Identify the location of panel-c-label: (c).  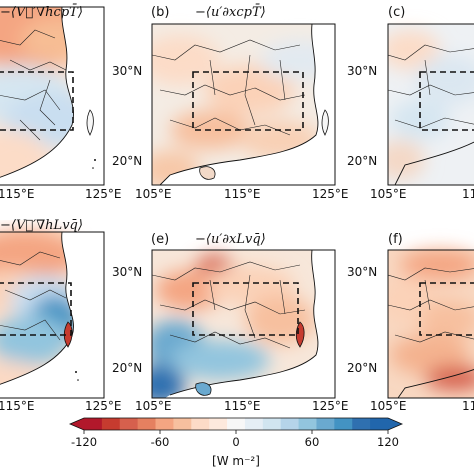
(396, 12).